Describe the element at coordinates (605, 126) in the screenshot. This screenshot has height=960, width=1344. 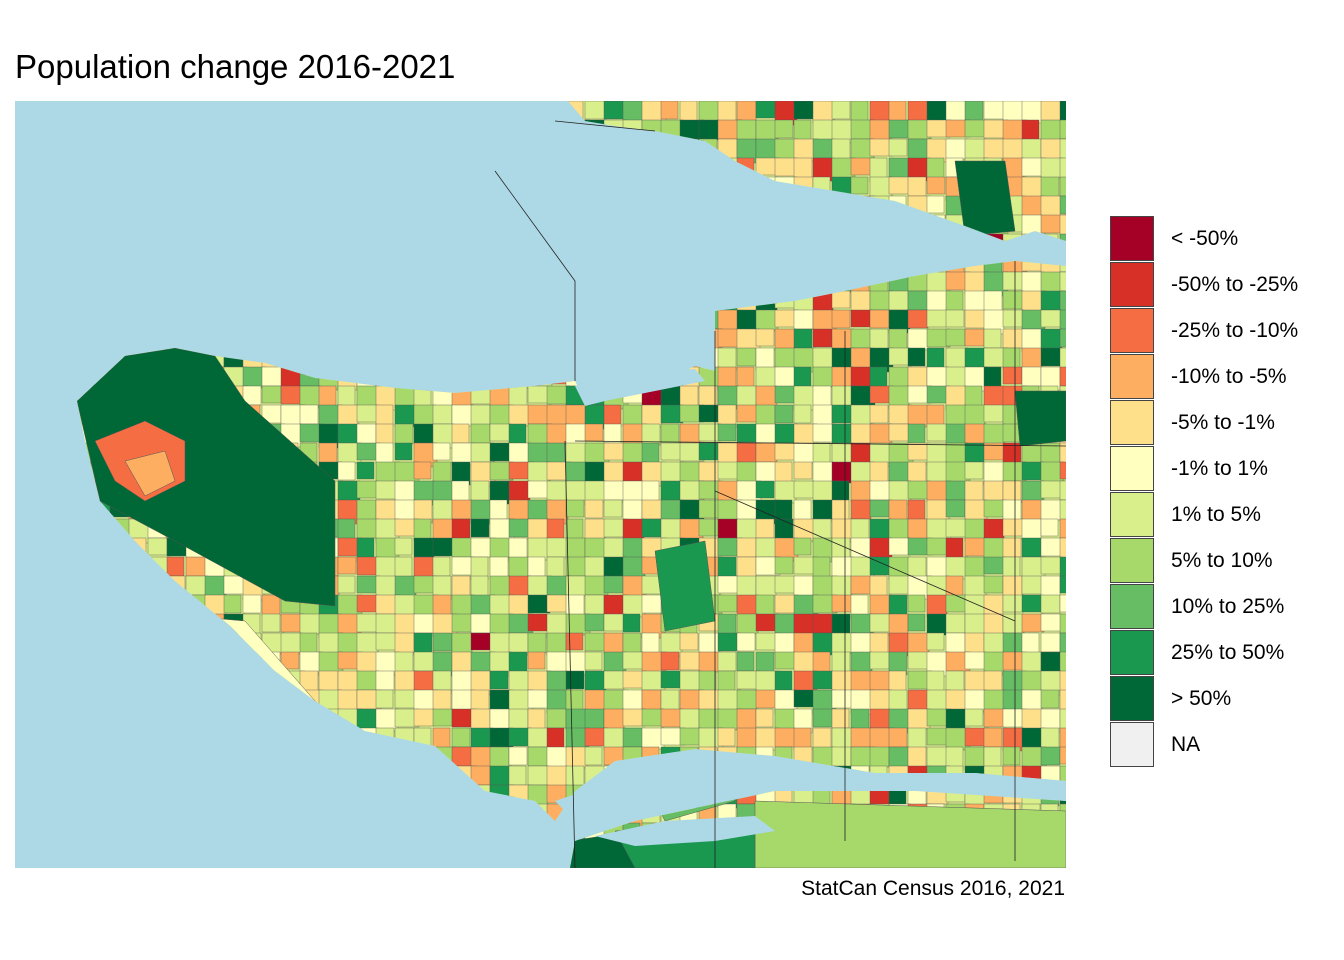
I see `road-line` at that location.